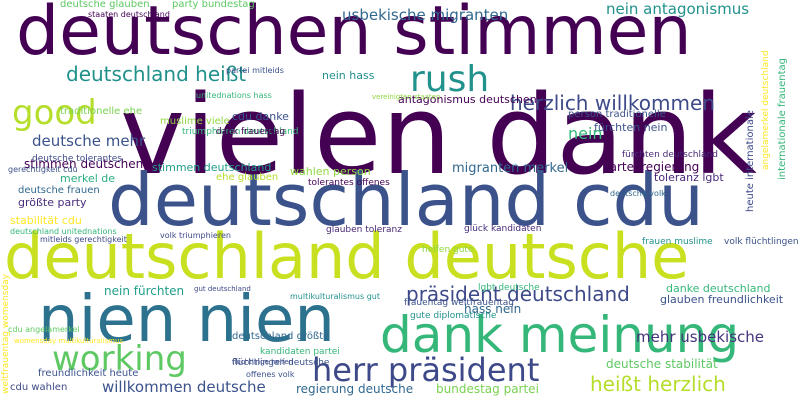 This screenshot has width=800, height=400. Describe the element at coordinates (46, 220) in the screenshot. I see `word: stabilität cdu` at that location.